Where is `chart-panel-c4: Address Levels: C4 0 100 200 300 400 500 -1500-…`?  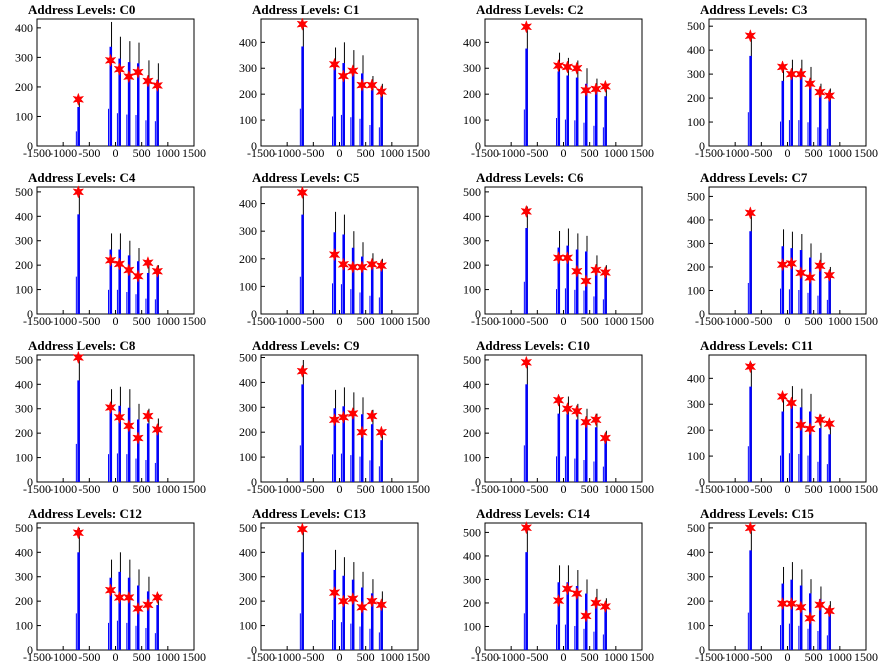
chart-panel-c4: Address Levels: C4 0 100 200 300 400 500 -1500-… is located at coordinates (112, 252).